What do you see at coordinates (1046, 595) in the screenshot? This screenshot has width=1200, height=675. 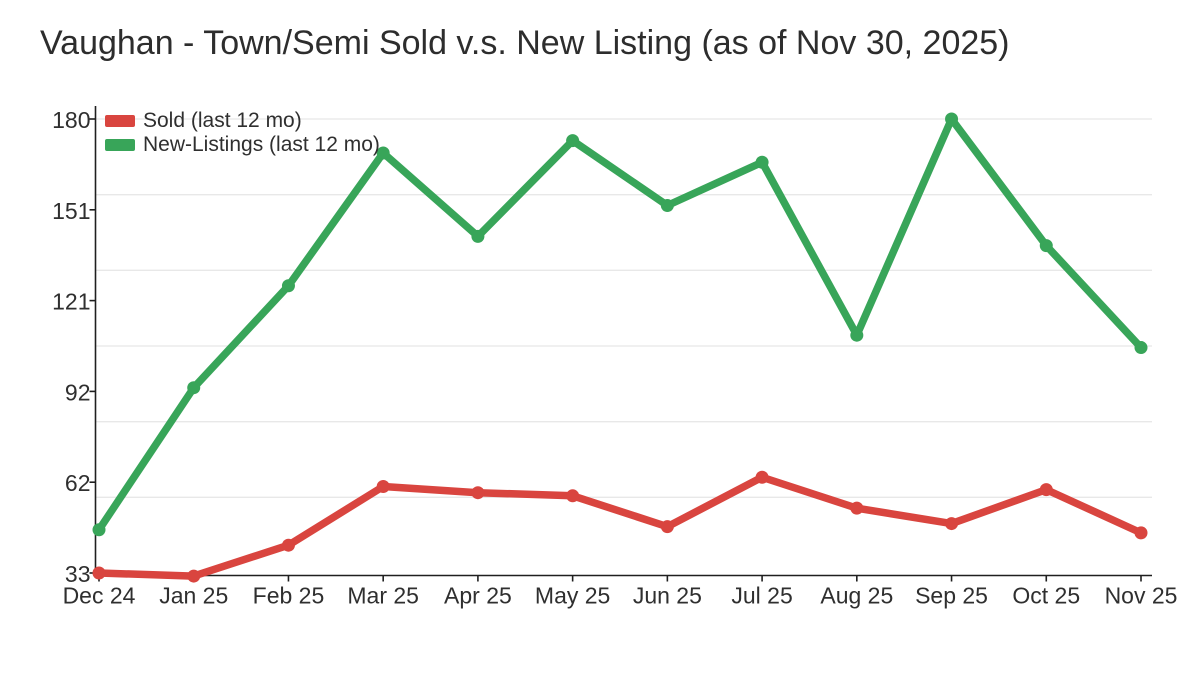 I see `x-tick-label: Oct 25` at bounding box center [1046, 595].